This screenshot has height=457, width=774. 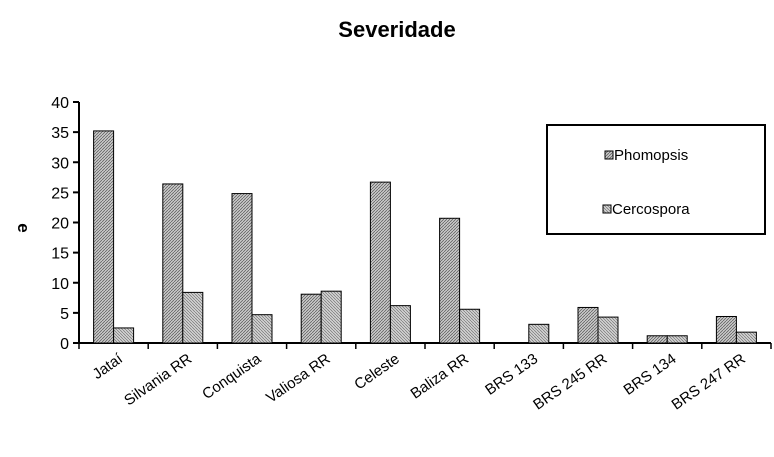 I want to click on y-tick-label: 30, so click(x=60, y=163).